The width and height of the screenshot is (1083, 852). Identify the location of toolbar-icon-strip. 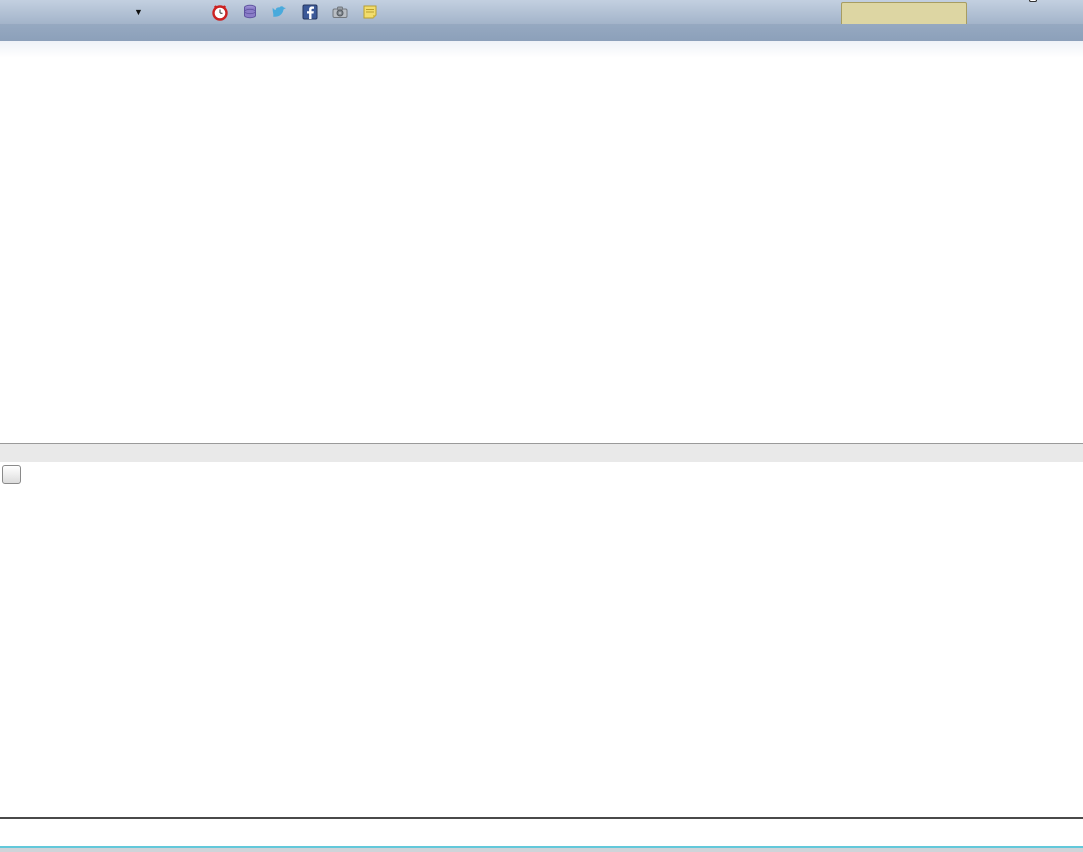
(289, 12).